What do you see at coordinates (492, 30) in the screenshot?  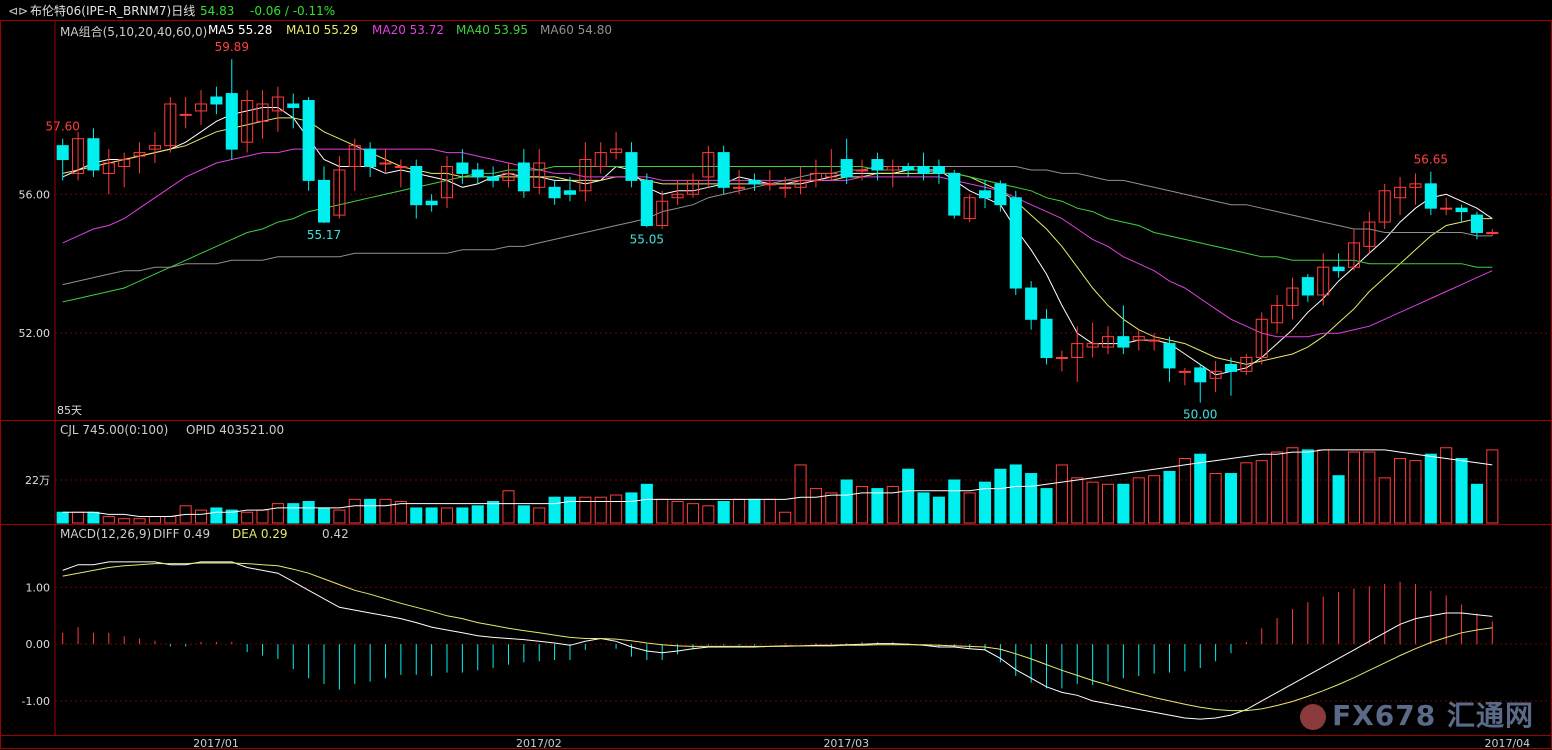 I see `ma40-label: MA40 53.95` at bounding box center [492, 30].